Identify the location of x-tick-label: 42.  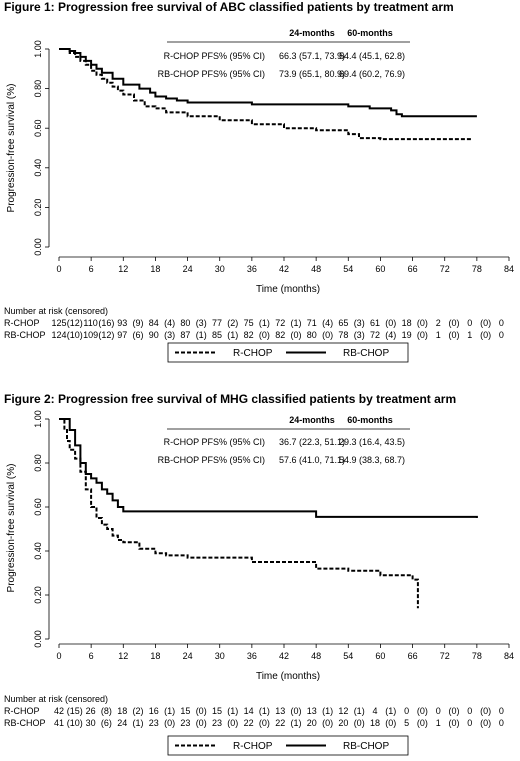
(284, 656).